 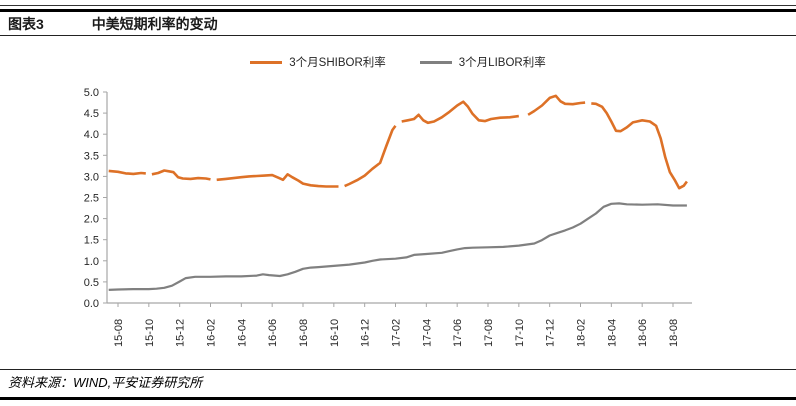 I want to click on x-tick-label: 15-10, so click(x=150, y=333).